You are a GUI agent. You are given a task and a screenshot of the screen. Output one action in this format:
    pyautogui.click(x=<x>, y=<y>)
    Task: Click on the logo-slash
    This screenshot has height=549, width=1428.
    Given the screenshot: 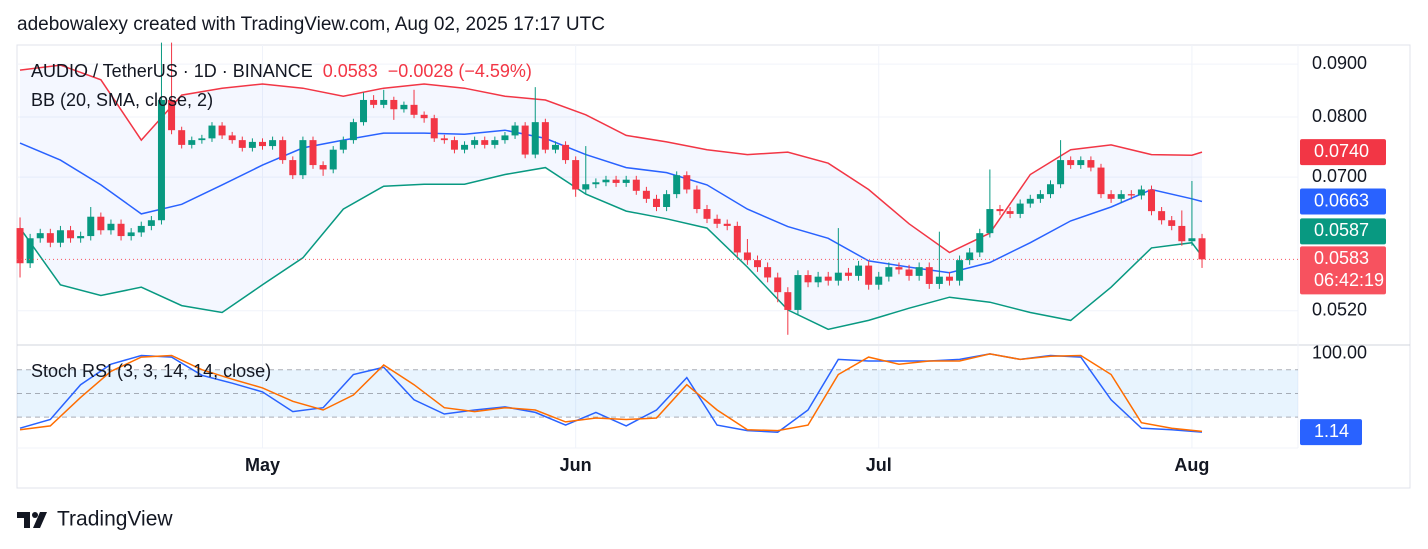 What is the action you would take?
    pyautogui.click(x=40, y=520)
    